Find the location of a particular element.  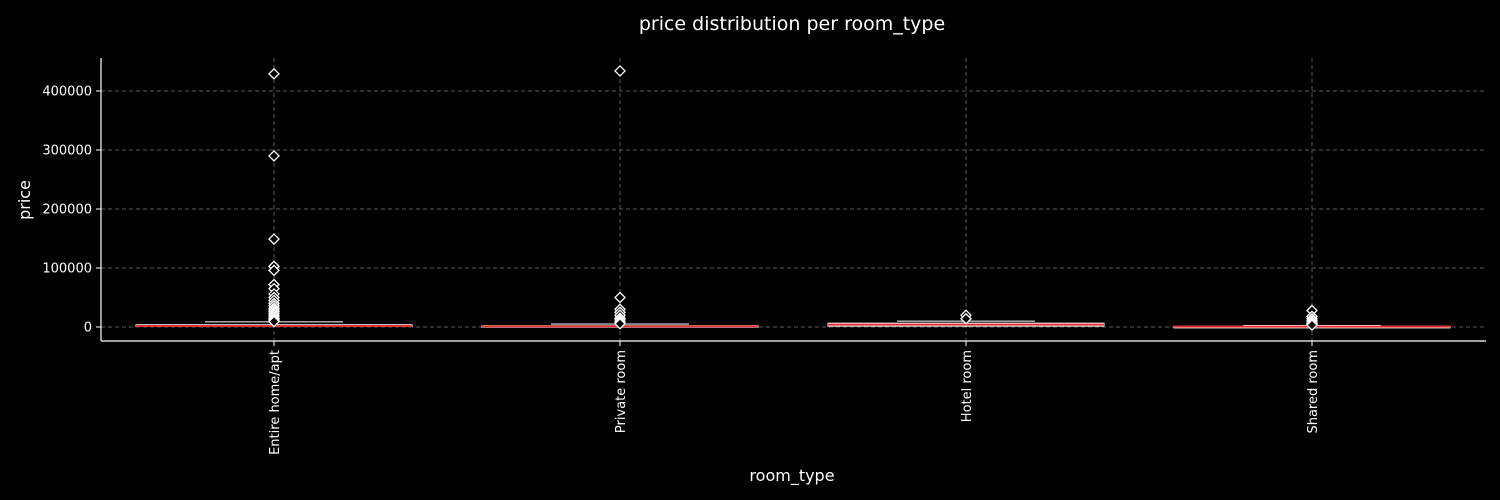

y-tick-label: 400000 is located at coordinates (67, 92).